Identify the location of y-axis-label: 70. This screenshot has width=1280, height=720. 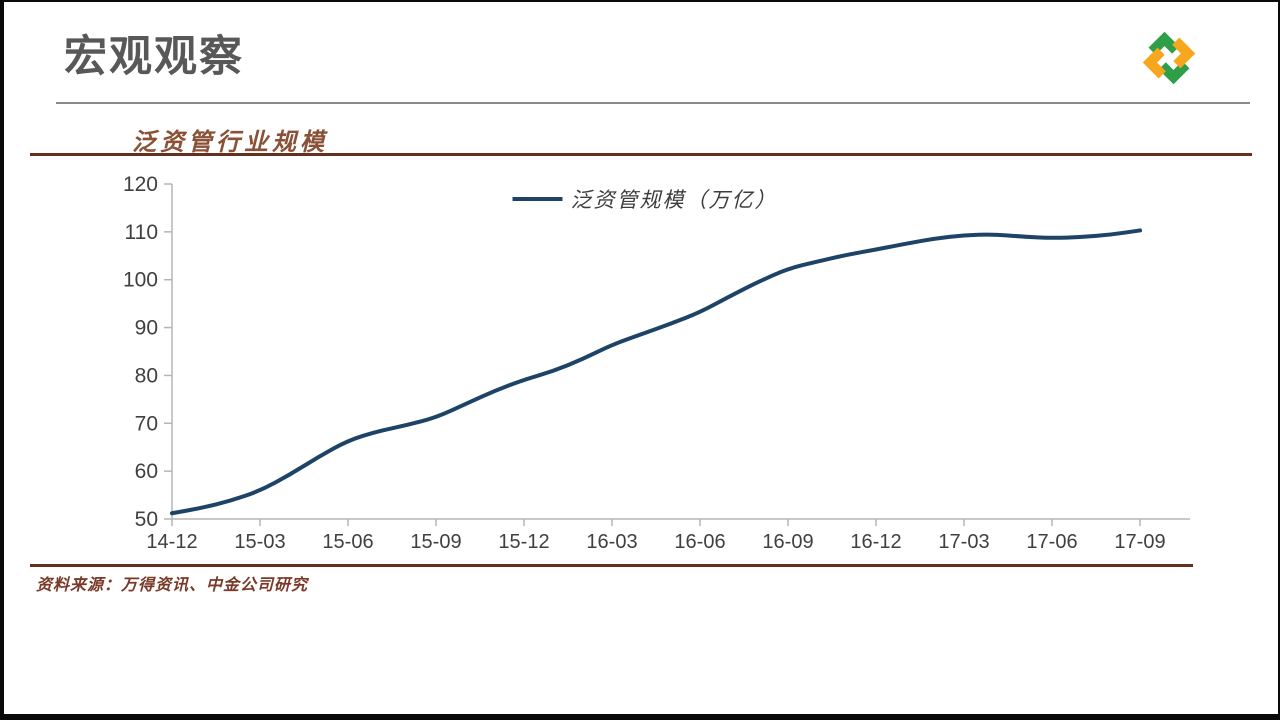
(146, 423).